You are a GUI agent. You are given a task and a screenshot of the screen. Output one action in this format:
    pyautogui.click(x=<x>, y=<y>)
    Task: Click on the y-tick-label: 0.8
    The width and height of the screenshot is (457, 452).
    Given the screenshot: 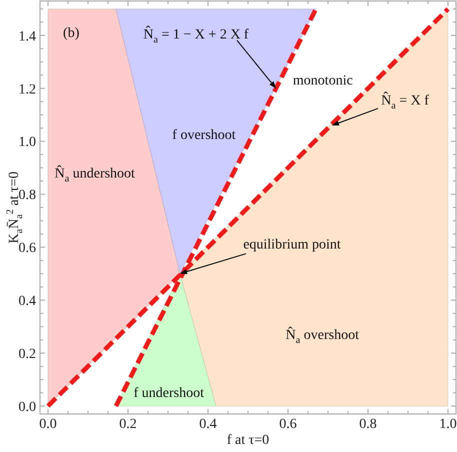 What is the action you would take?
    pyautogui.click(x=27, y=196)
    